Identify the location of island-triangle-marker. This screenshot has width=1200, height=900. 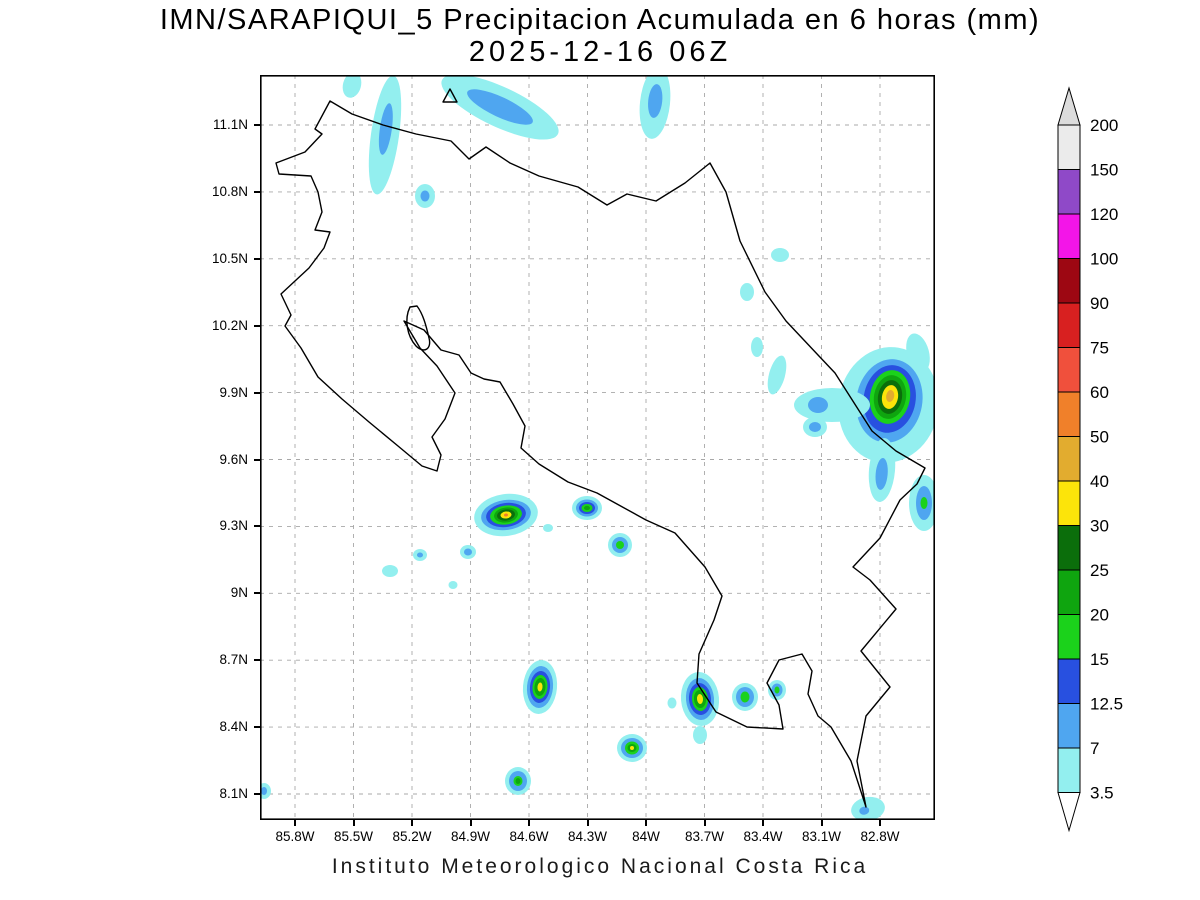
(450, 95).